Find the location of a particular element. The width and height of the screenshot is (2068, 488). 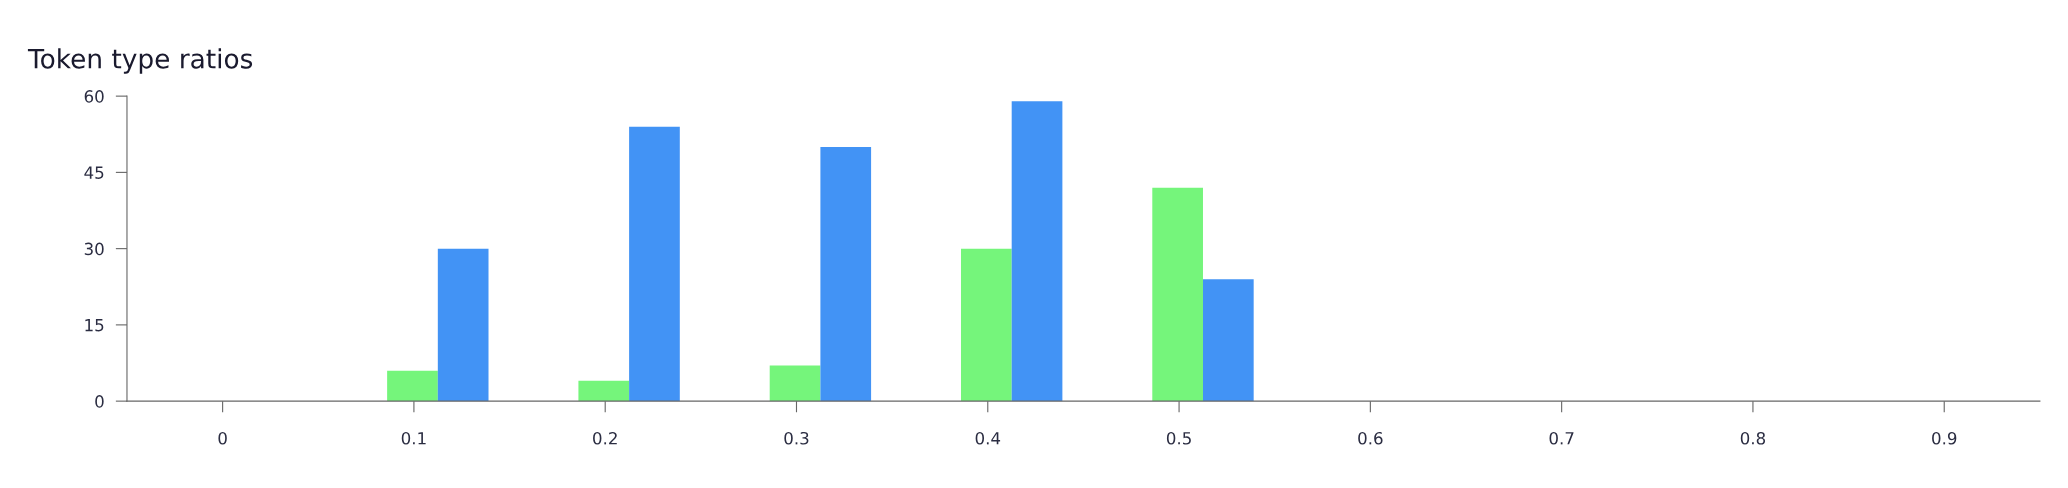

x-tick-label: 0.6 is located at coordinates (1370, 438).